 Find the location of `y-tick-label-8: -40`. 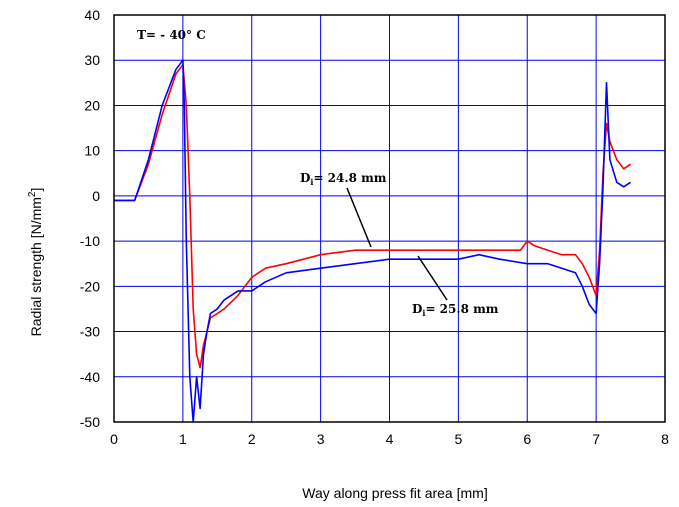

y-tick-label-8: -40 is located at coordinates (90, 377).